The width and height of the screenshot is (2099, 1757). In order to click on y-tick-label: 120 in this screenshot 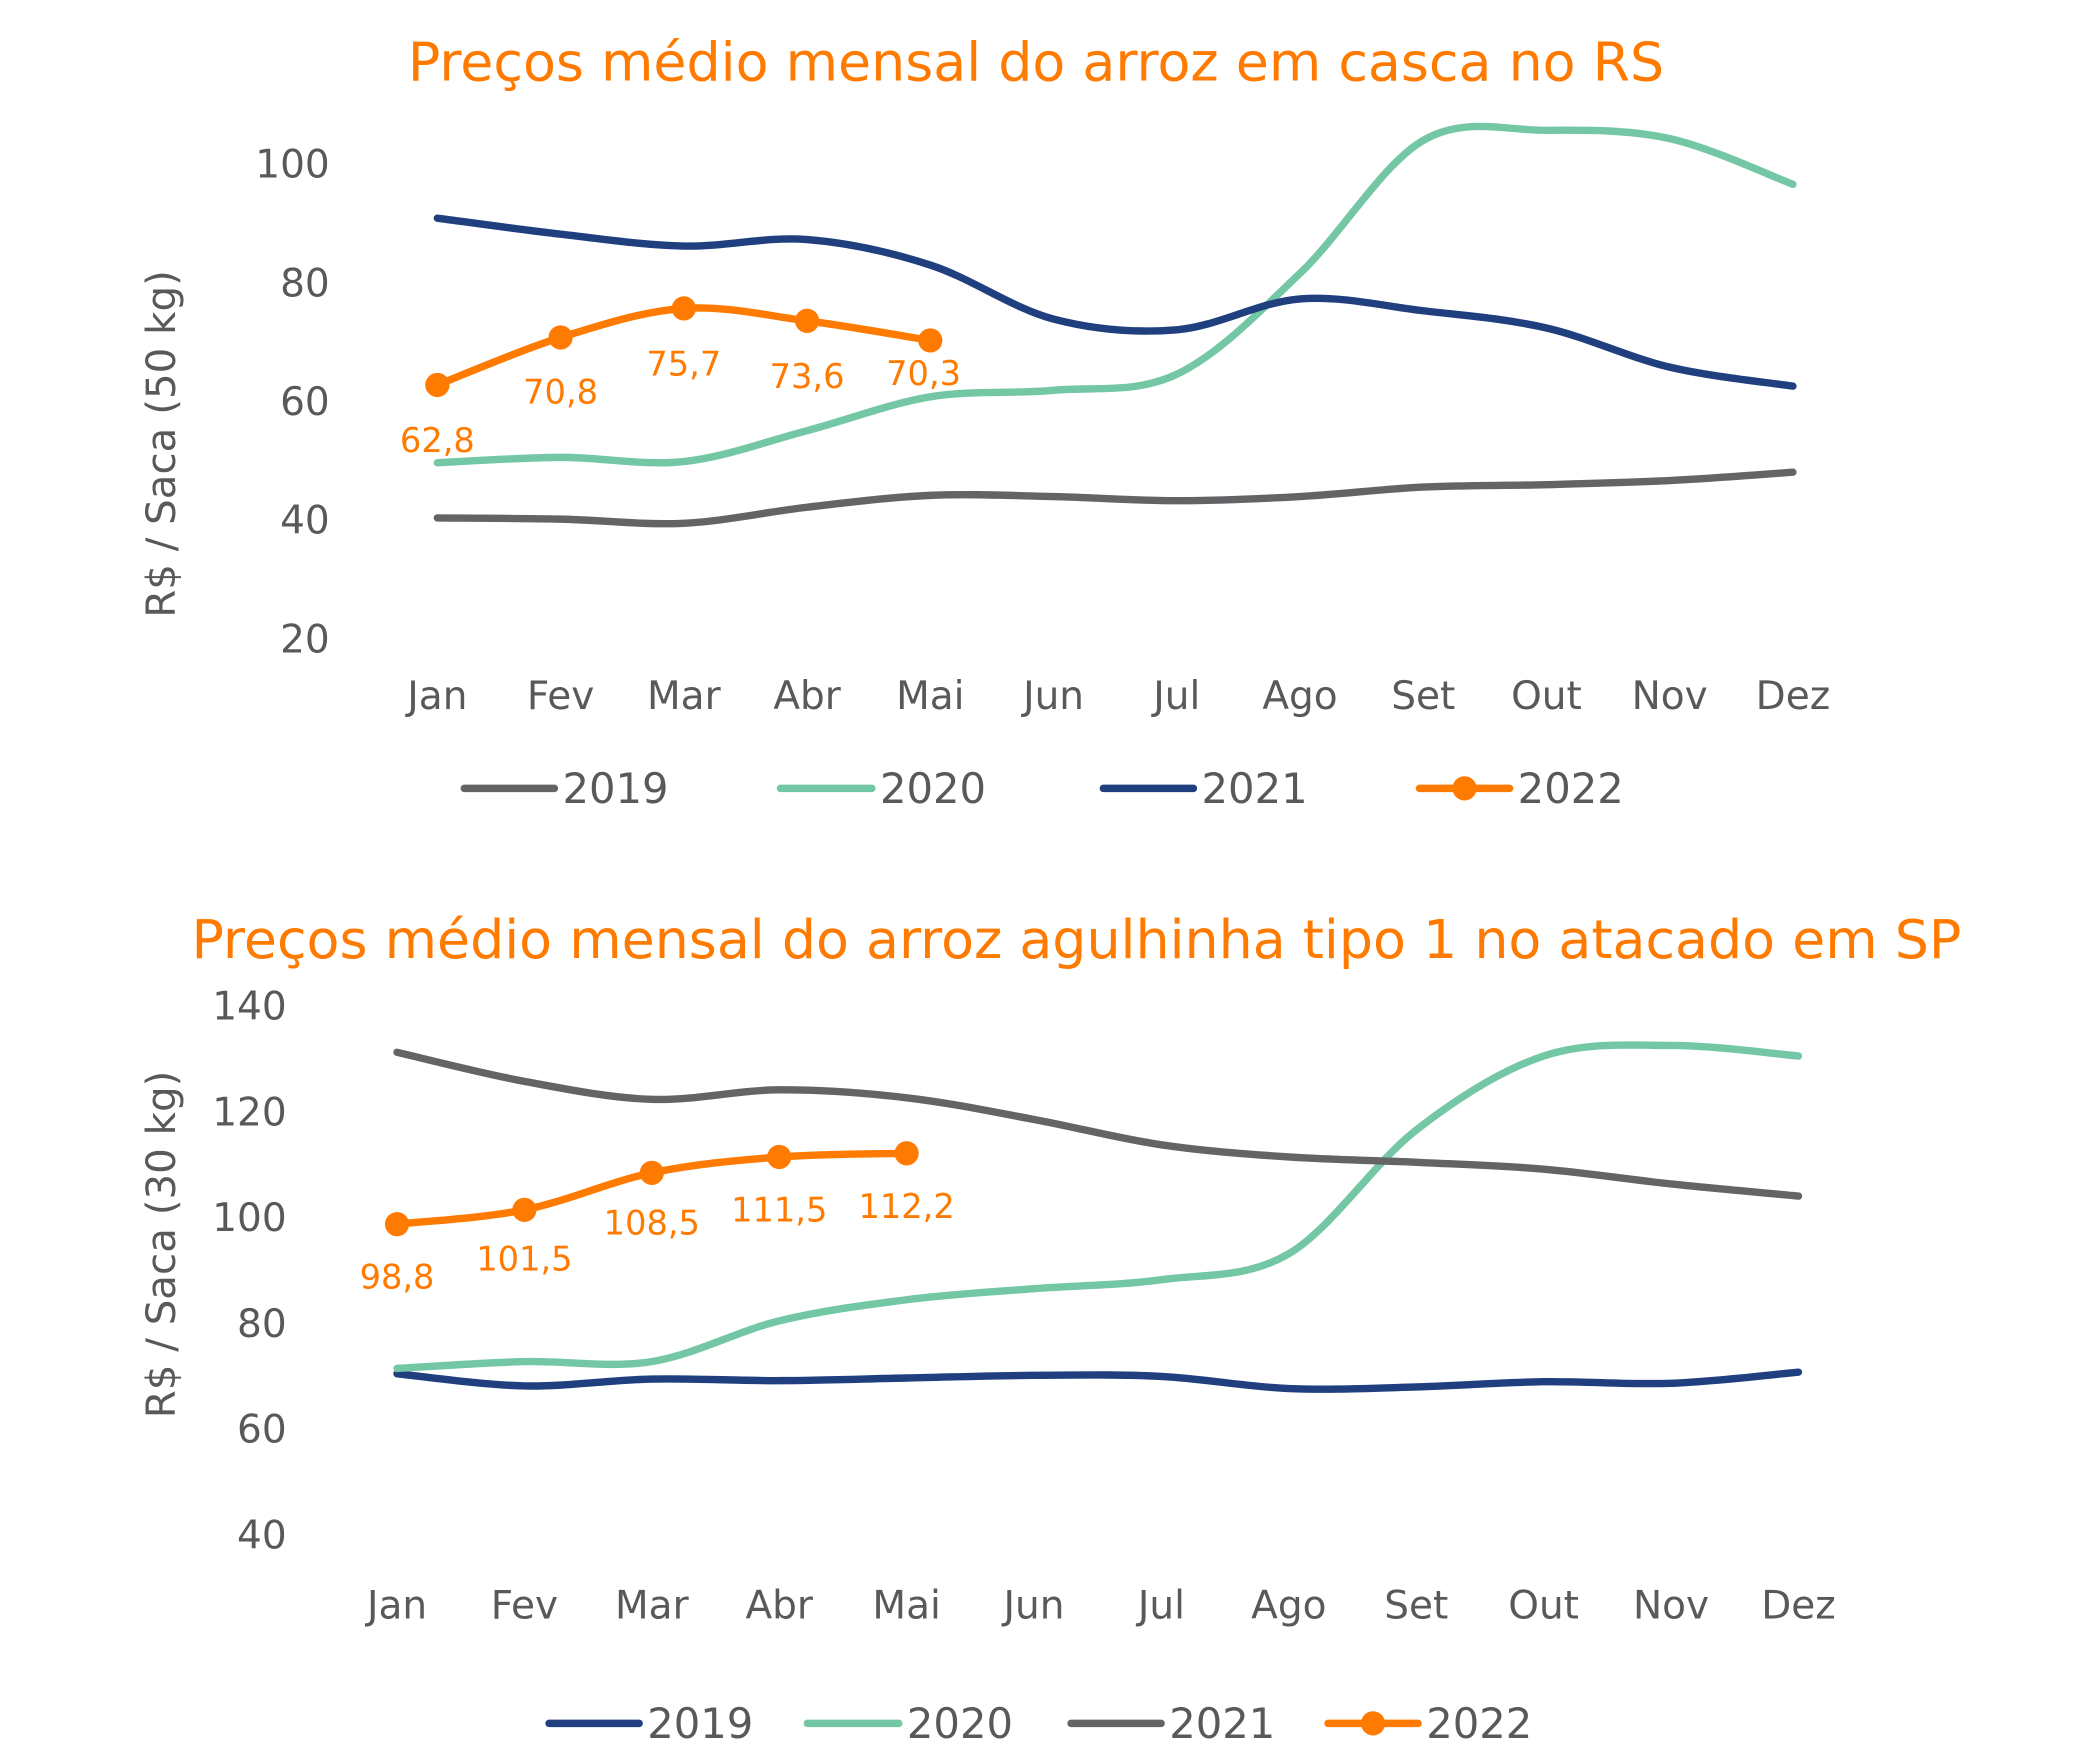, I will do `click(249, 1113)`.